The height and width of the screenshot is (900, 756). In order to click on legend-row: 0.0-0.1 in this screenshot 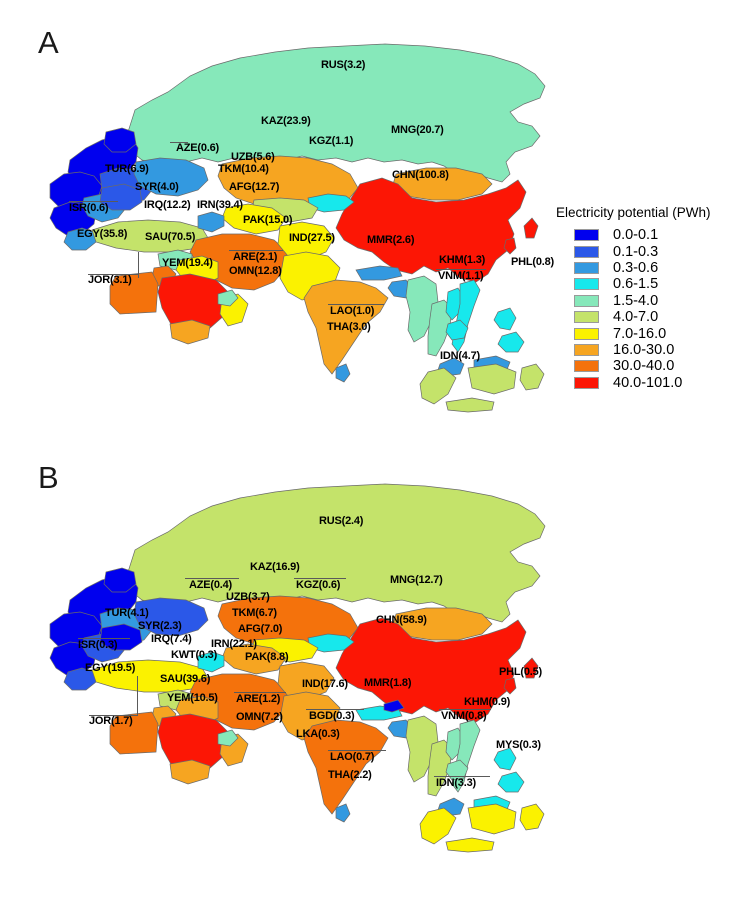, I will do `click(656, 235)`.